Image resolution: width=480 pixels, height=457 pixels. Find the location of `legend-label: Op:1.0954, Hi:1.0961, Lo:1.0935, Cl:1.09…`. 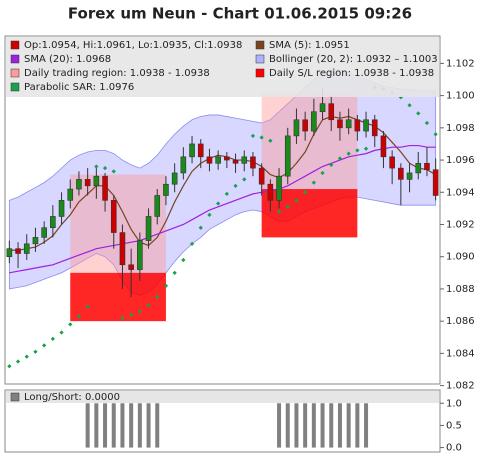

legend-label: Op:1.0954, Hi:1.0961, Lo:1.0935, Cl:1.09… is located at coordinates (133, 45).